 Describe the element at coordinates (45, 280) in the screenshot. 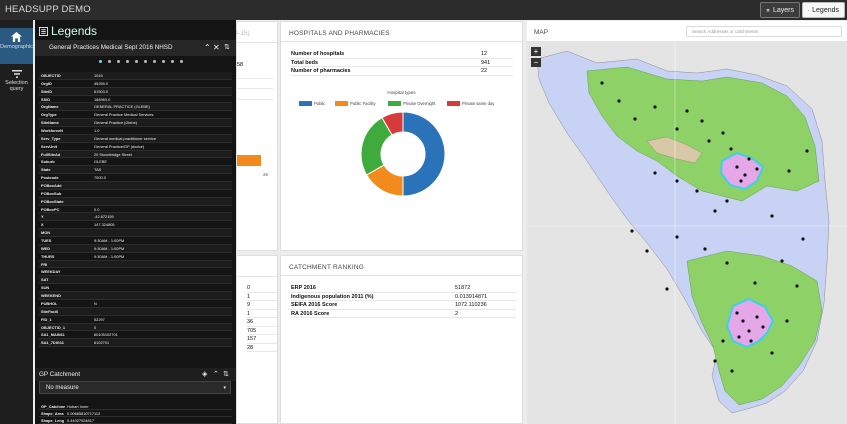

I see `attribute-key: SAT` at that location.